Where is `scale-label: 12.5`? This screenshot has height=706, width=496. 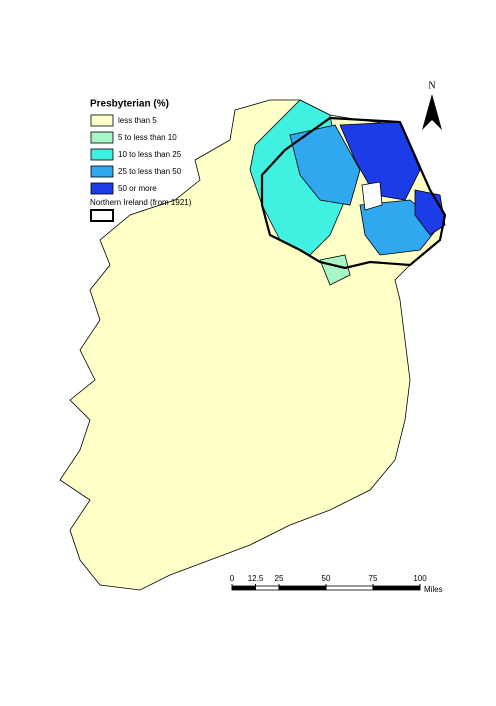
scale-label: 12.5 is located at coordinates (256, 578).